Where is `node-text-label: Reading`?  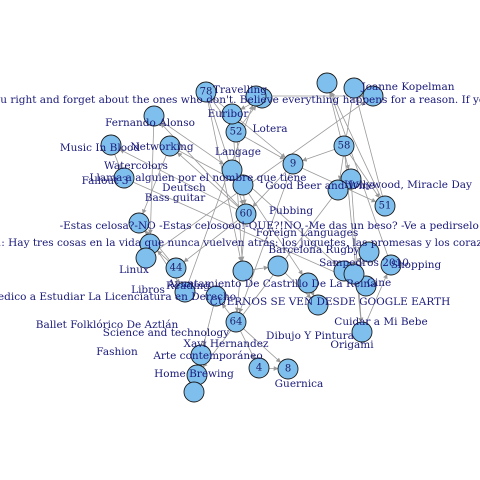
node-text-label: Reading is located at coordinates (188, 286).